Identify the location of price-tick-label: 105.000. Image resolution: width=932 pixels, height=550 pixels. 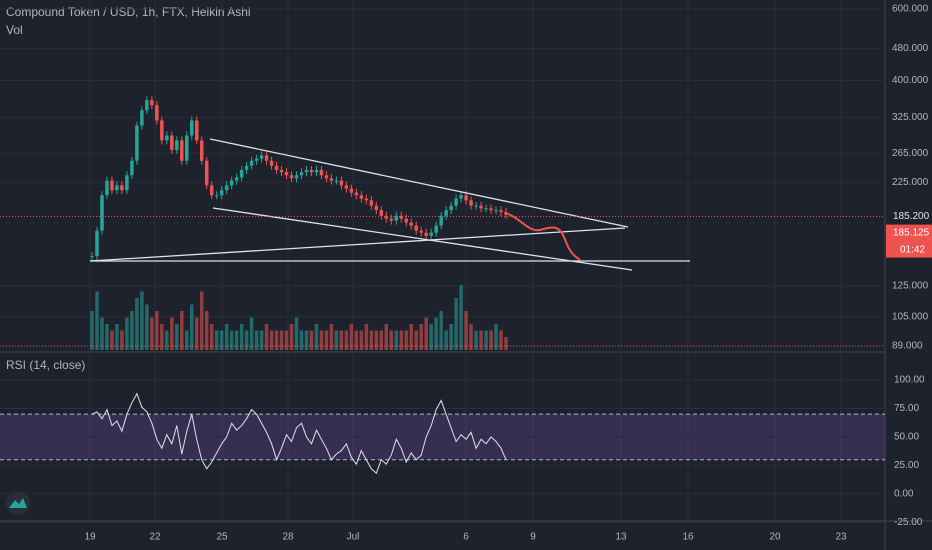
(910, 316).